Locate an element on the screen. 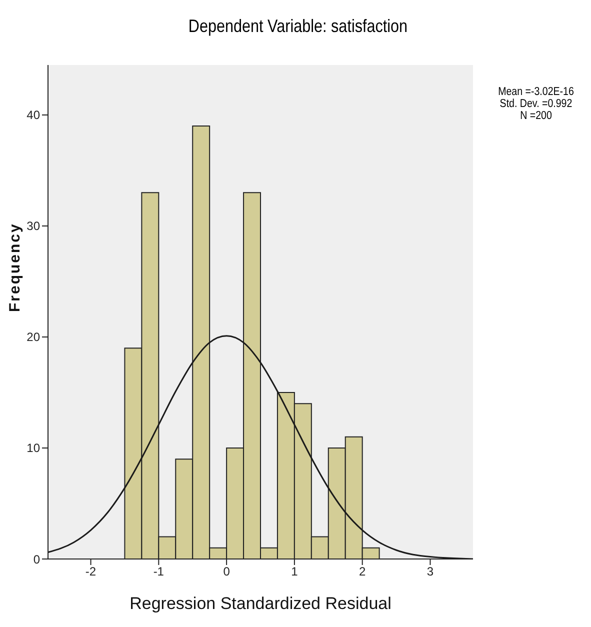  y-tick-label: 20 is located at coordinates (33, 337).